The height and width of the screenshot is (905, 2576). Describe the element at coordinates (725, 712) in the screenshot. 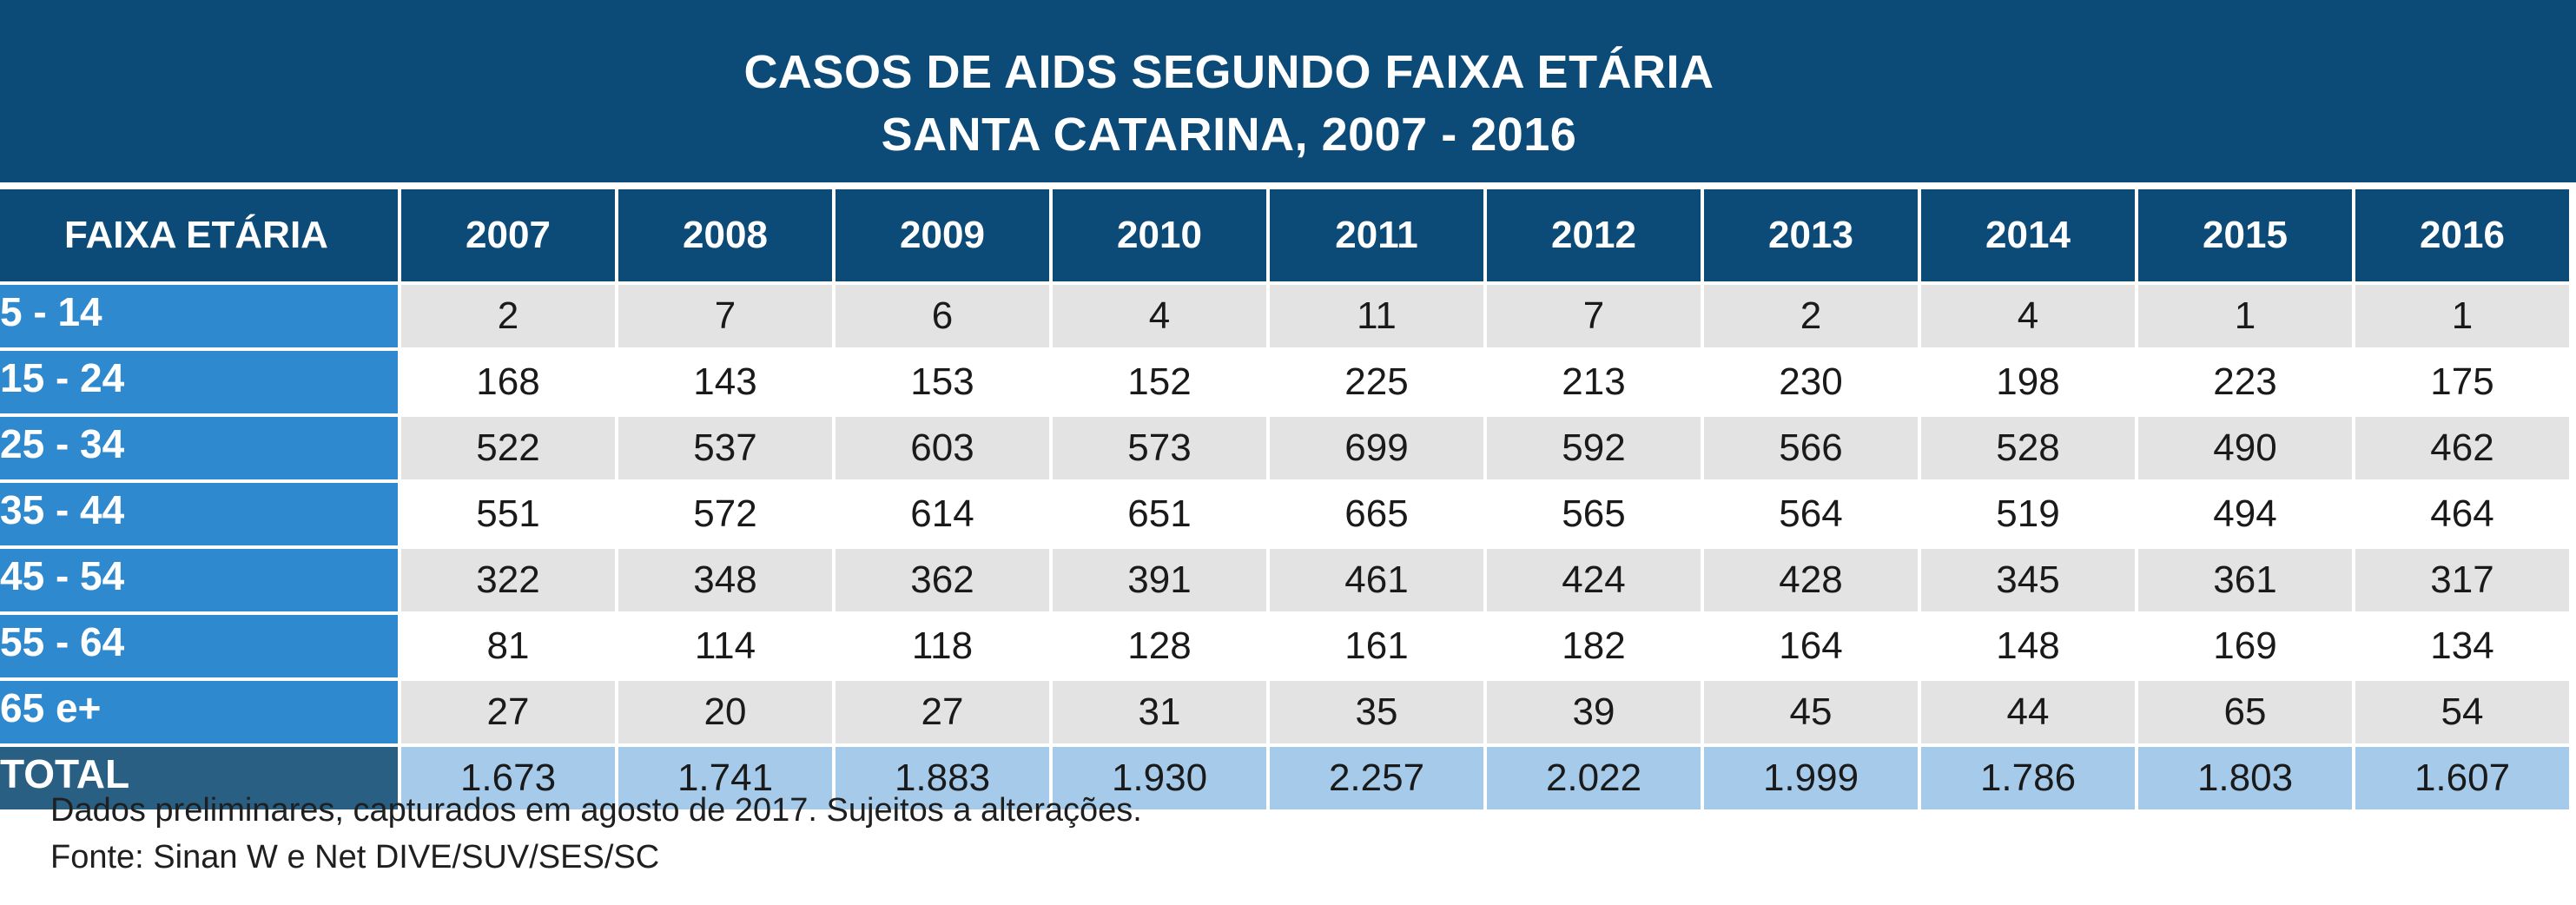

I see `table-cell: 20` at that location.